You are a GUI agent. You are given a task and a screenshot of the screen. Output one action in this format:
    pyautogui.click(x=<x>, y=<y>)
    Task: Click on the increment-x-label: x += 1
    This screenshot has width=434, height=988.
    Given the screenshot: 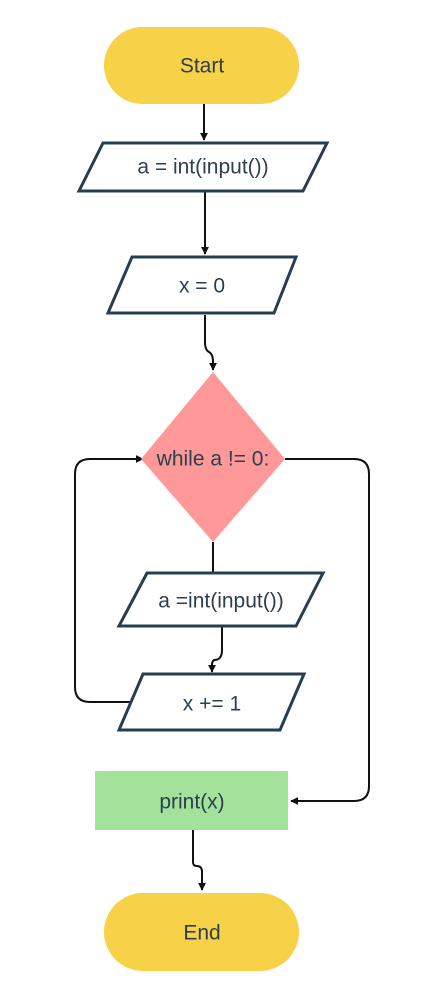 What is the action you would take?
    pyautogui.click(x=212, y=704)
    